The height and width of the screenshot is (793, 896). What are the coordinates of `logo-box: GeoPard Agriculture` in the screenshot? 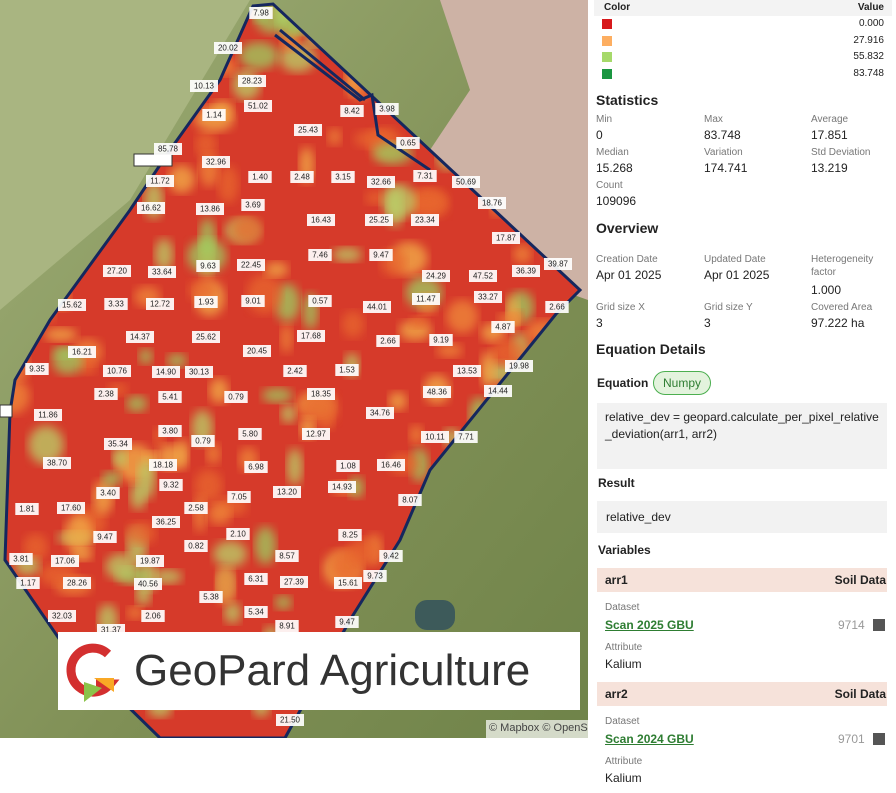 It's located at (319, 671).